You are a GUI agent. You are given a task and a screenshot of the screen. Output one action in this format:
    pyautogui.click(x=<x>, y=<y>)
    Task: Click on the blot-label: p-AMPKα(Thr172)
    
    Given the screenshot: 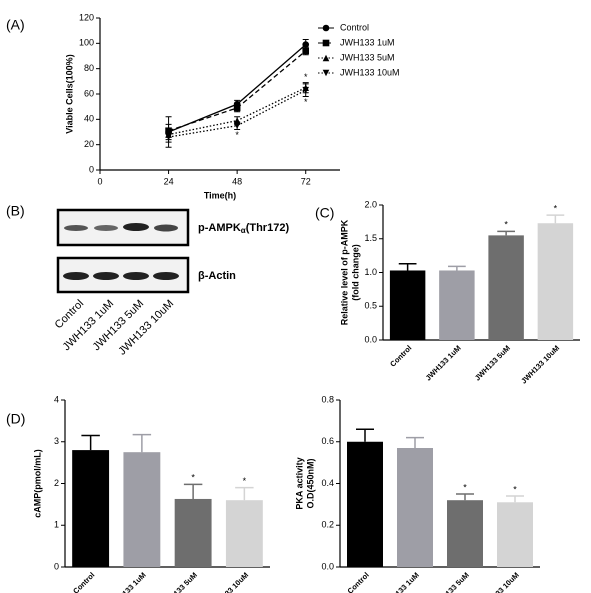 What is the action you would take?
    pyautogui.click(x=243, y=228)
    